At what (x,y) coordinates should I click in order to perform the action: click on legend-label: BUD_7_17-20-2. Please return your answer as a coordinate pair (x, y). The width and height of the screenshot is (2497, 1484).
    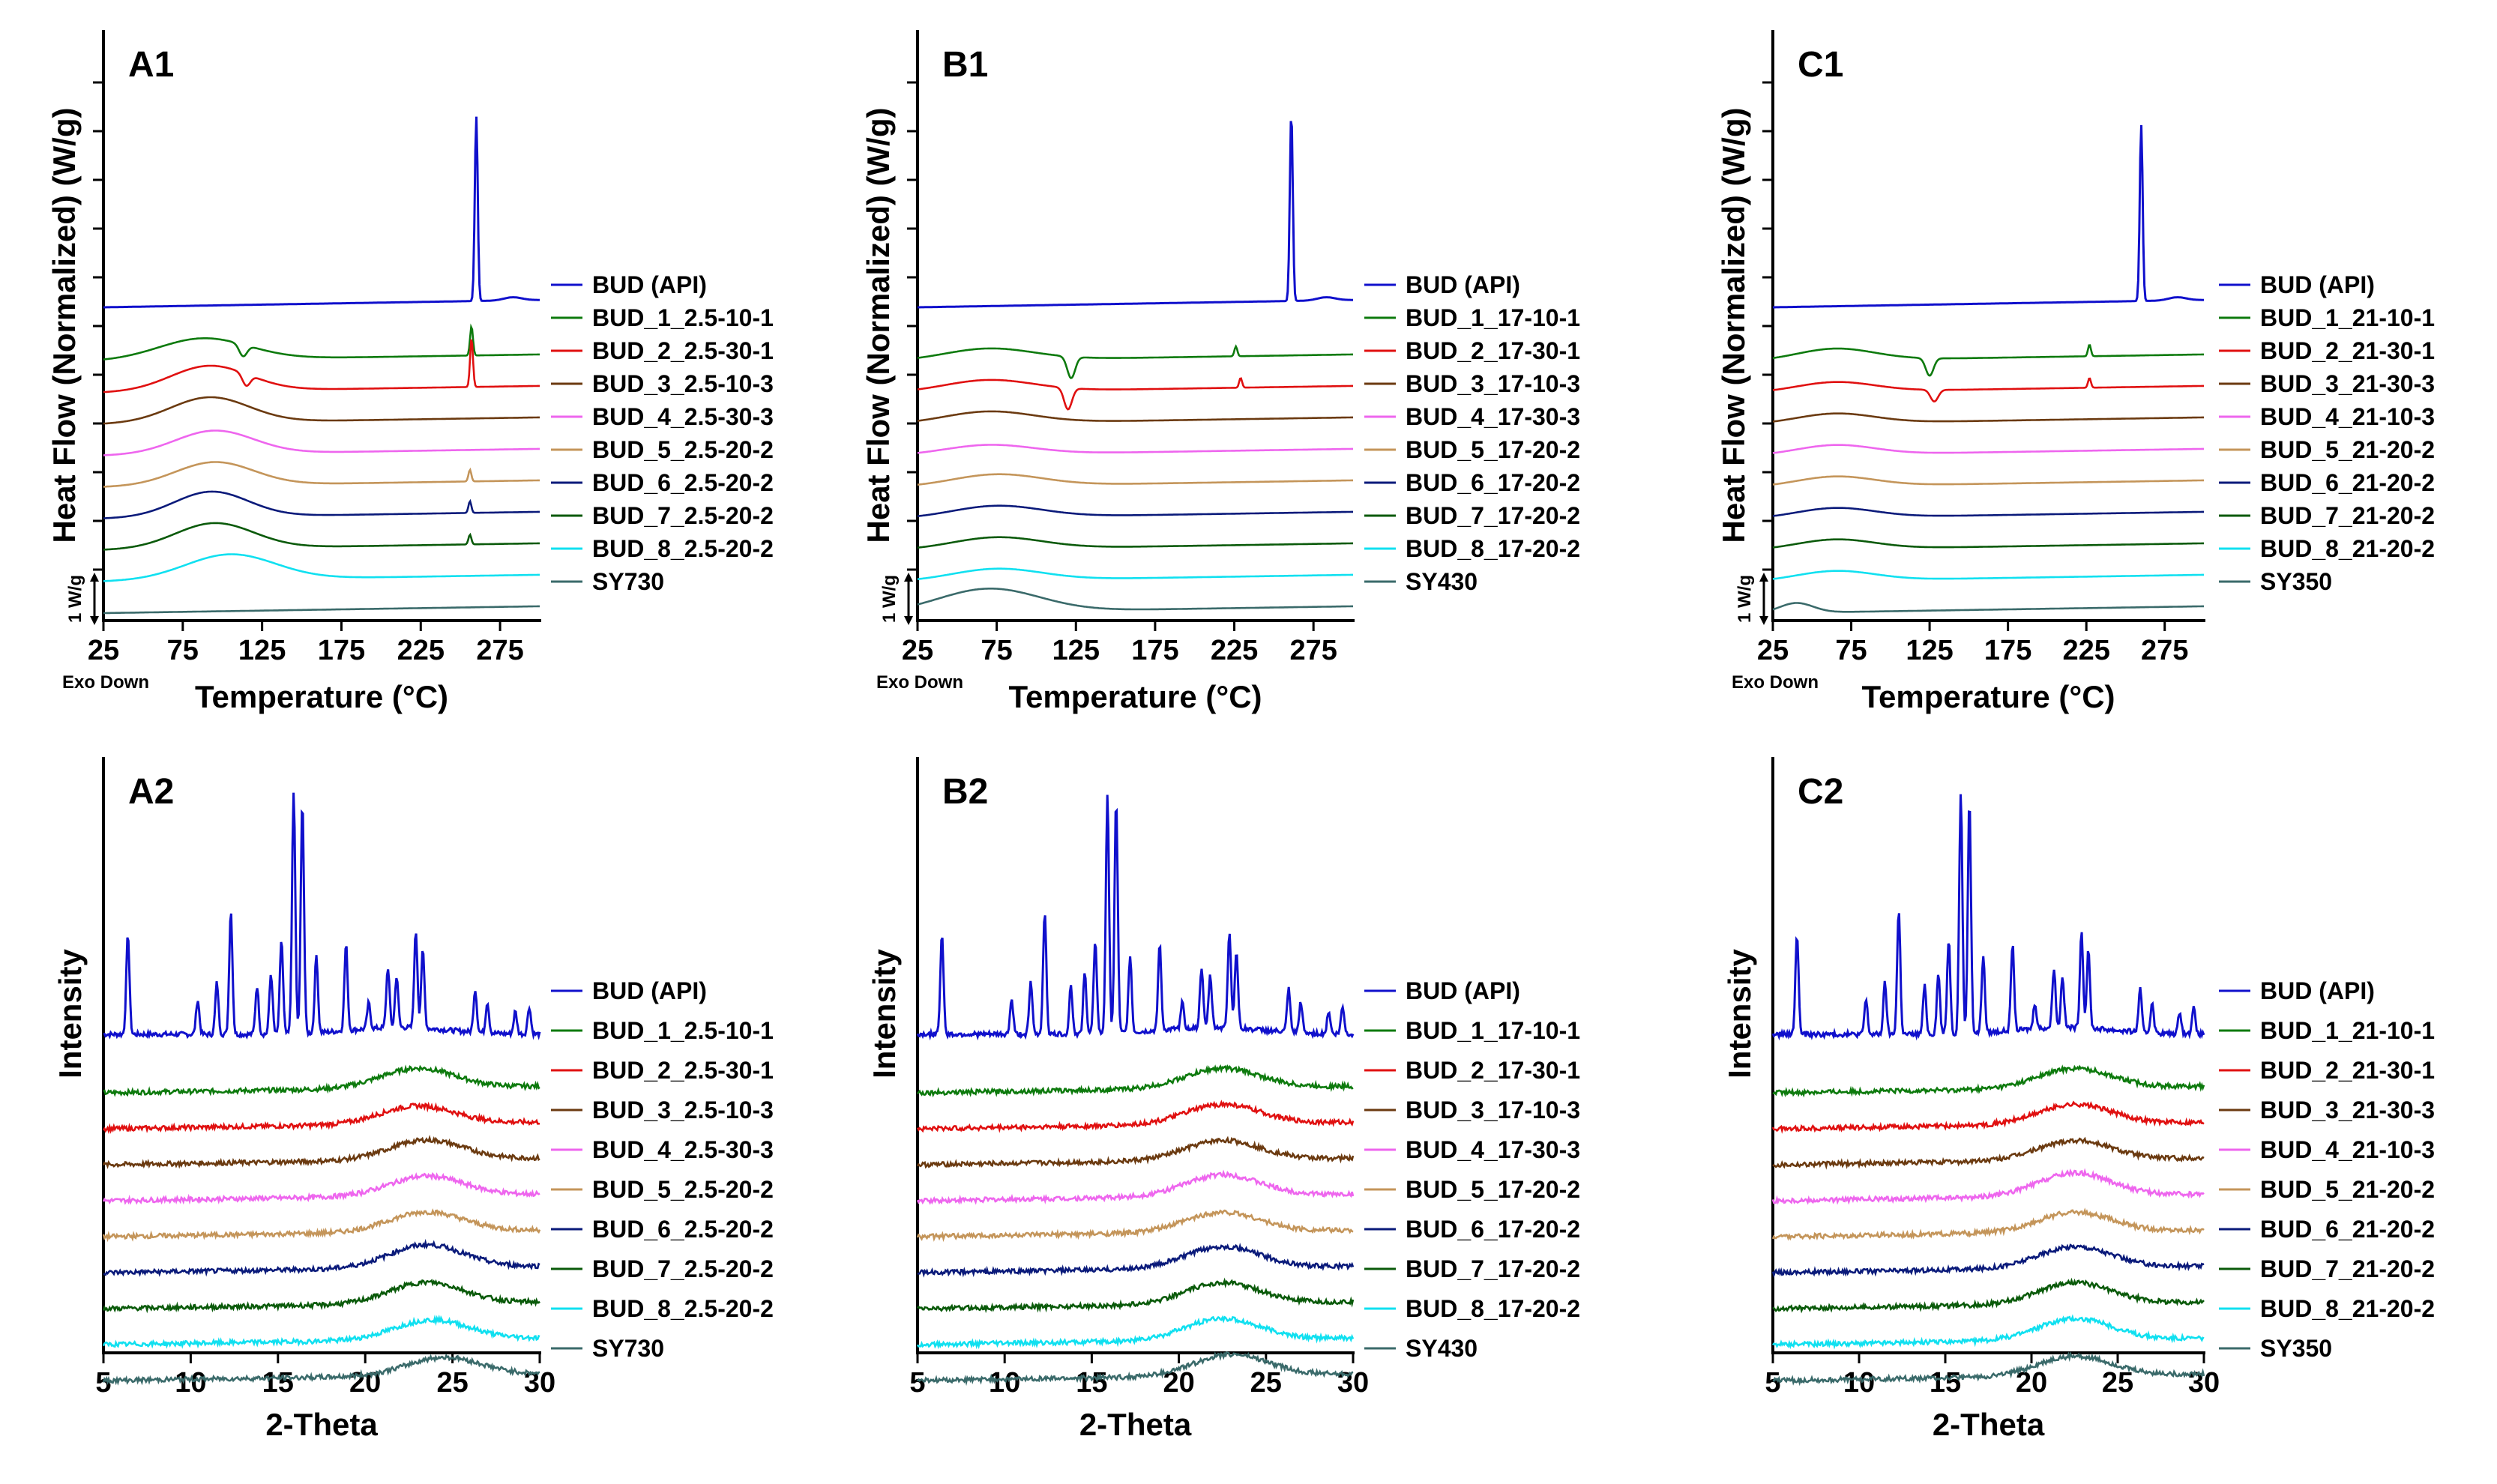
    Looking at the image, I should click on (1493, 515).